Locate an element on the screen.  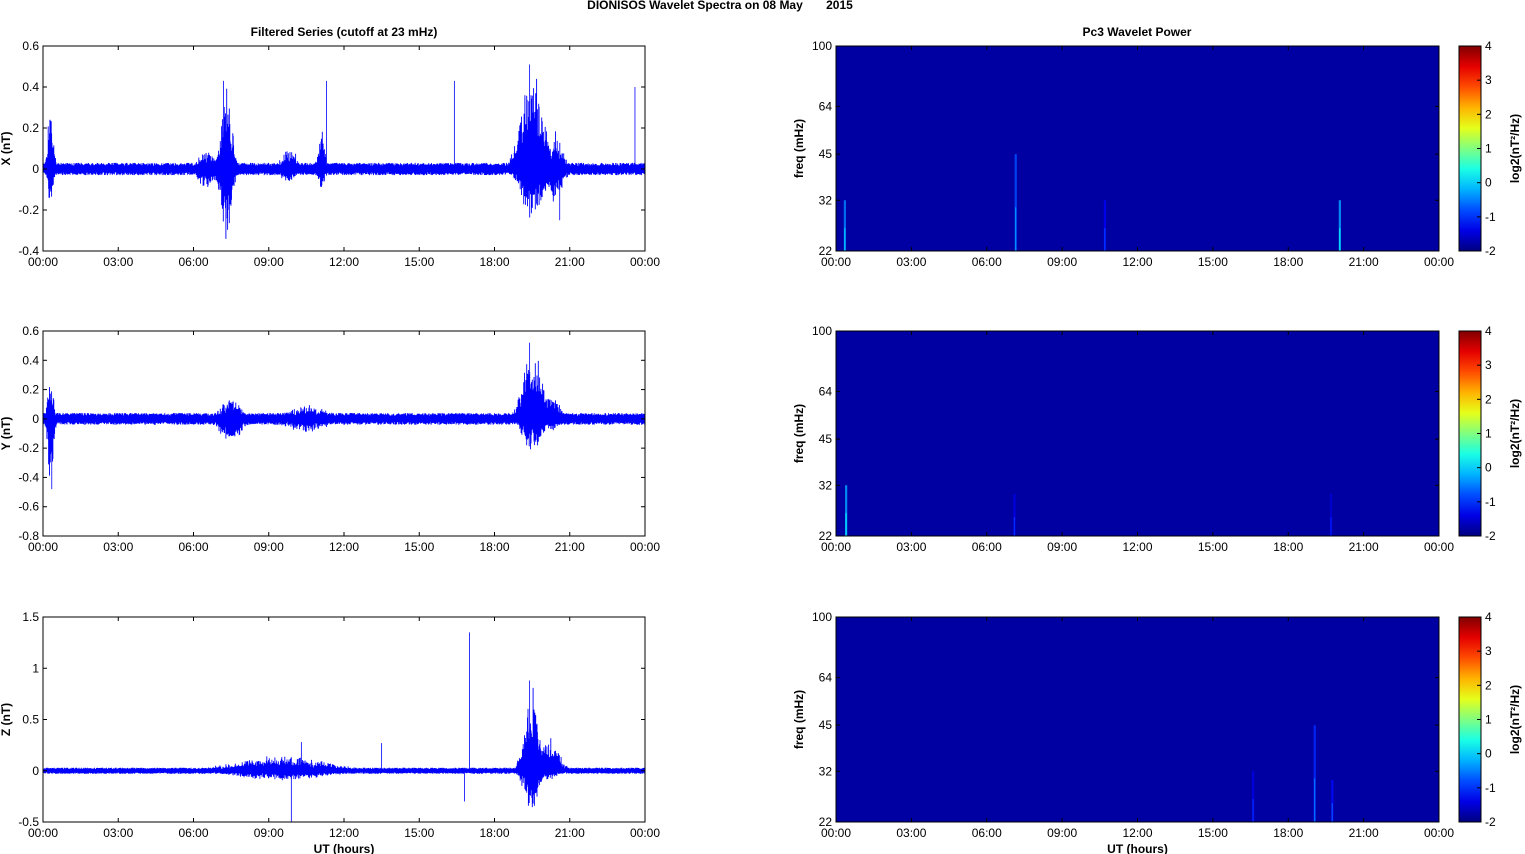
colorbar-tick-label: 0 is located at coordinates (1488, 754).